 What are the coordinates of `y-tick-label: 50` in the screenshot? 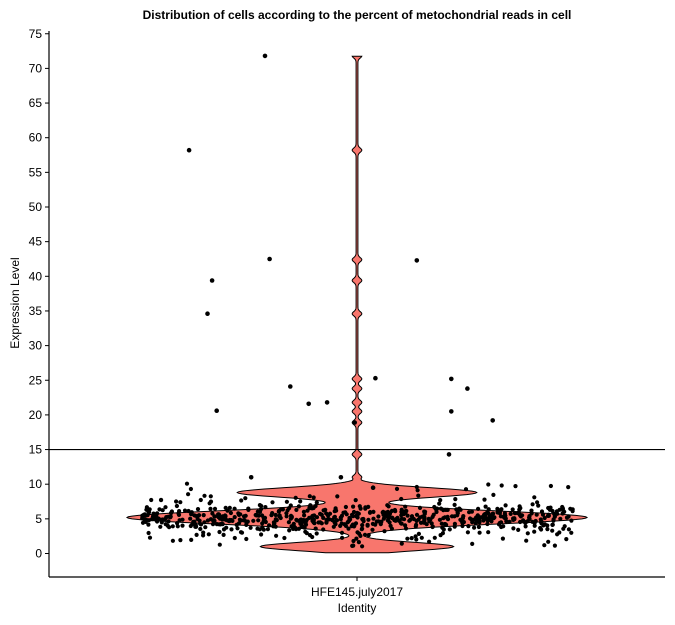 It's located at (36, 207).